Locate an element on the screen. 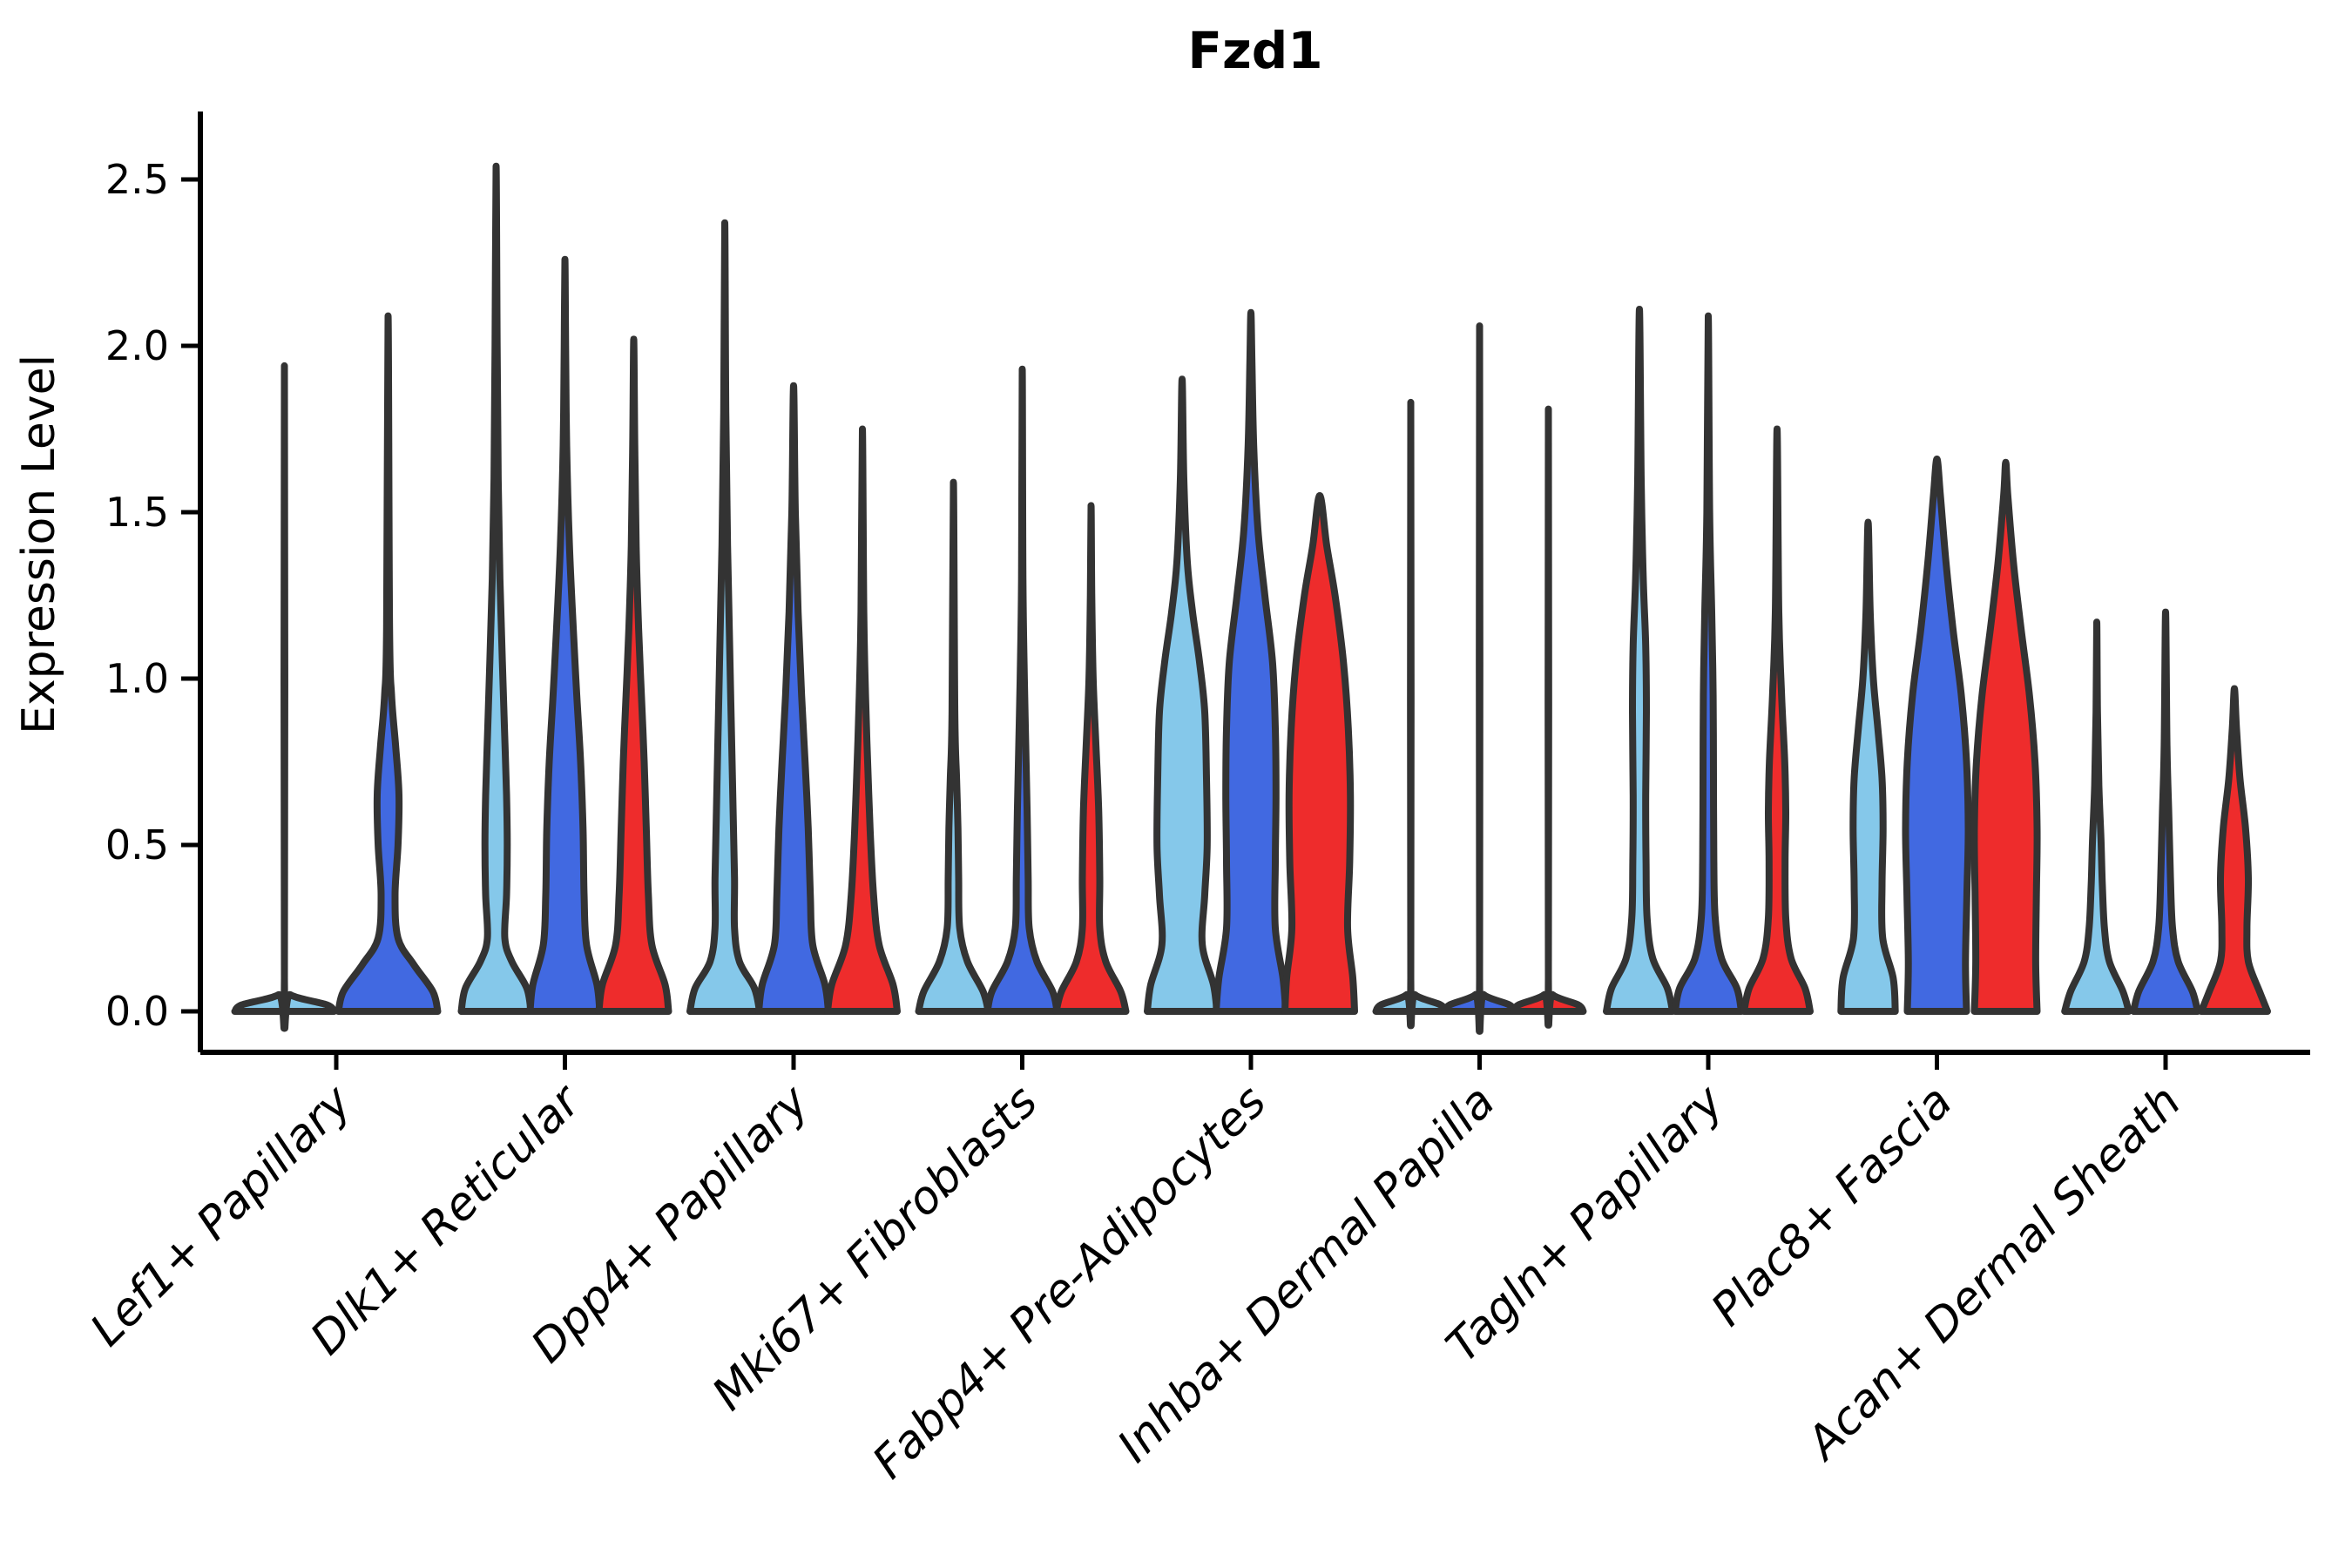 The width and height of the screenshot is (2352, 1568). violin-mki67-fibroblasts-blue is located at coordinates (1022, 690).